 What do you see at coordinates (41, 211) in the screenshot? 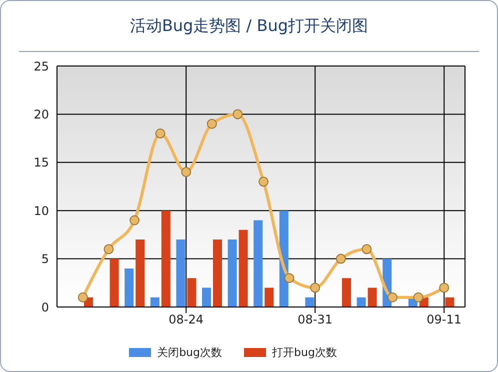
I see `y-tick-label: 10` at bounding box center [41, 211].